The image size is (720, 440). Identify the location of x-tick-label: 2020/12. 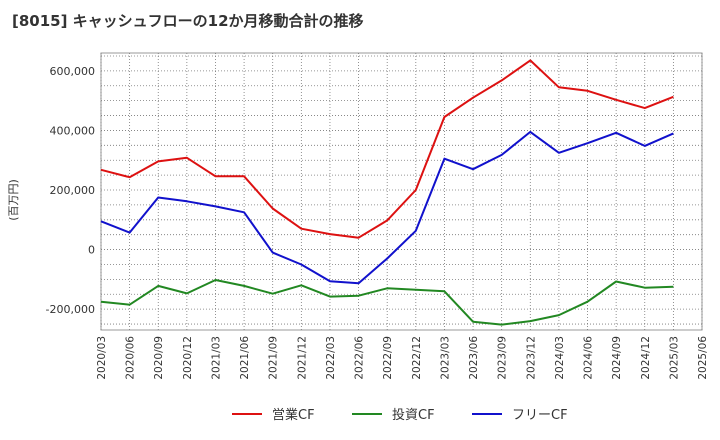
(188, 358).